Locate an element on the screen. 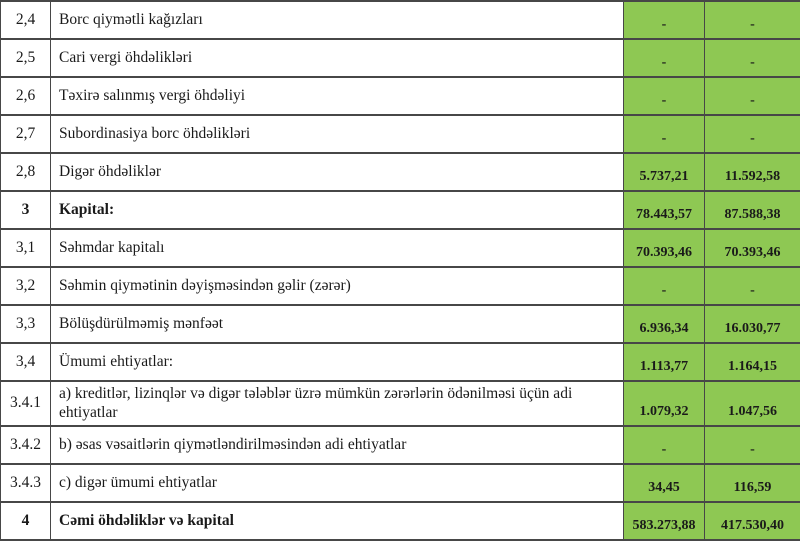 The height and width of the screenshot is (558, 800). row-number-cell: 2,5 is located at coordinates (25, 58).